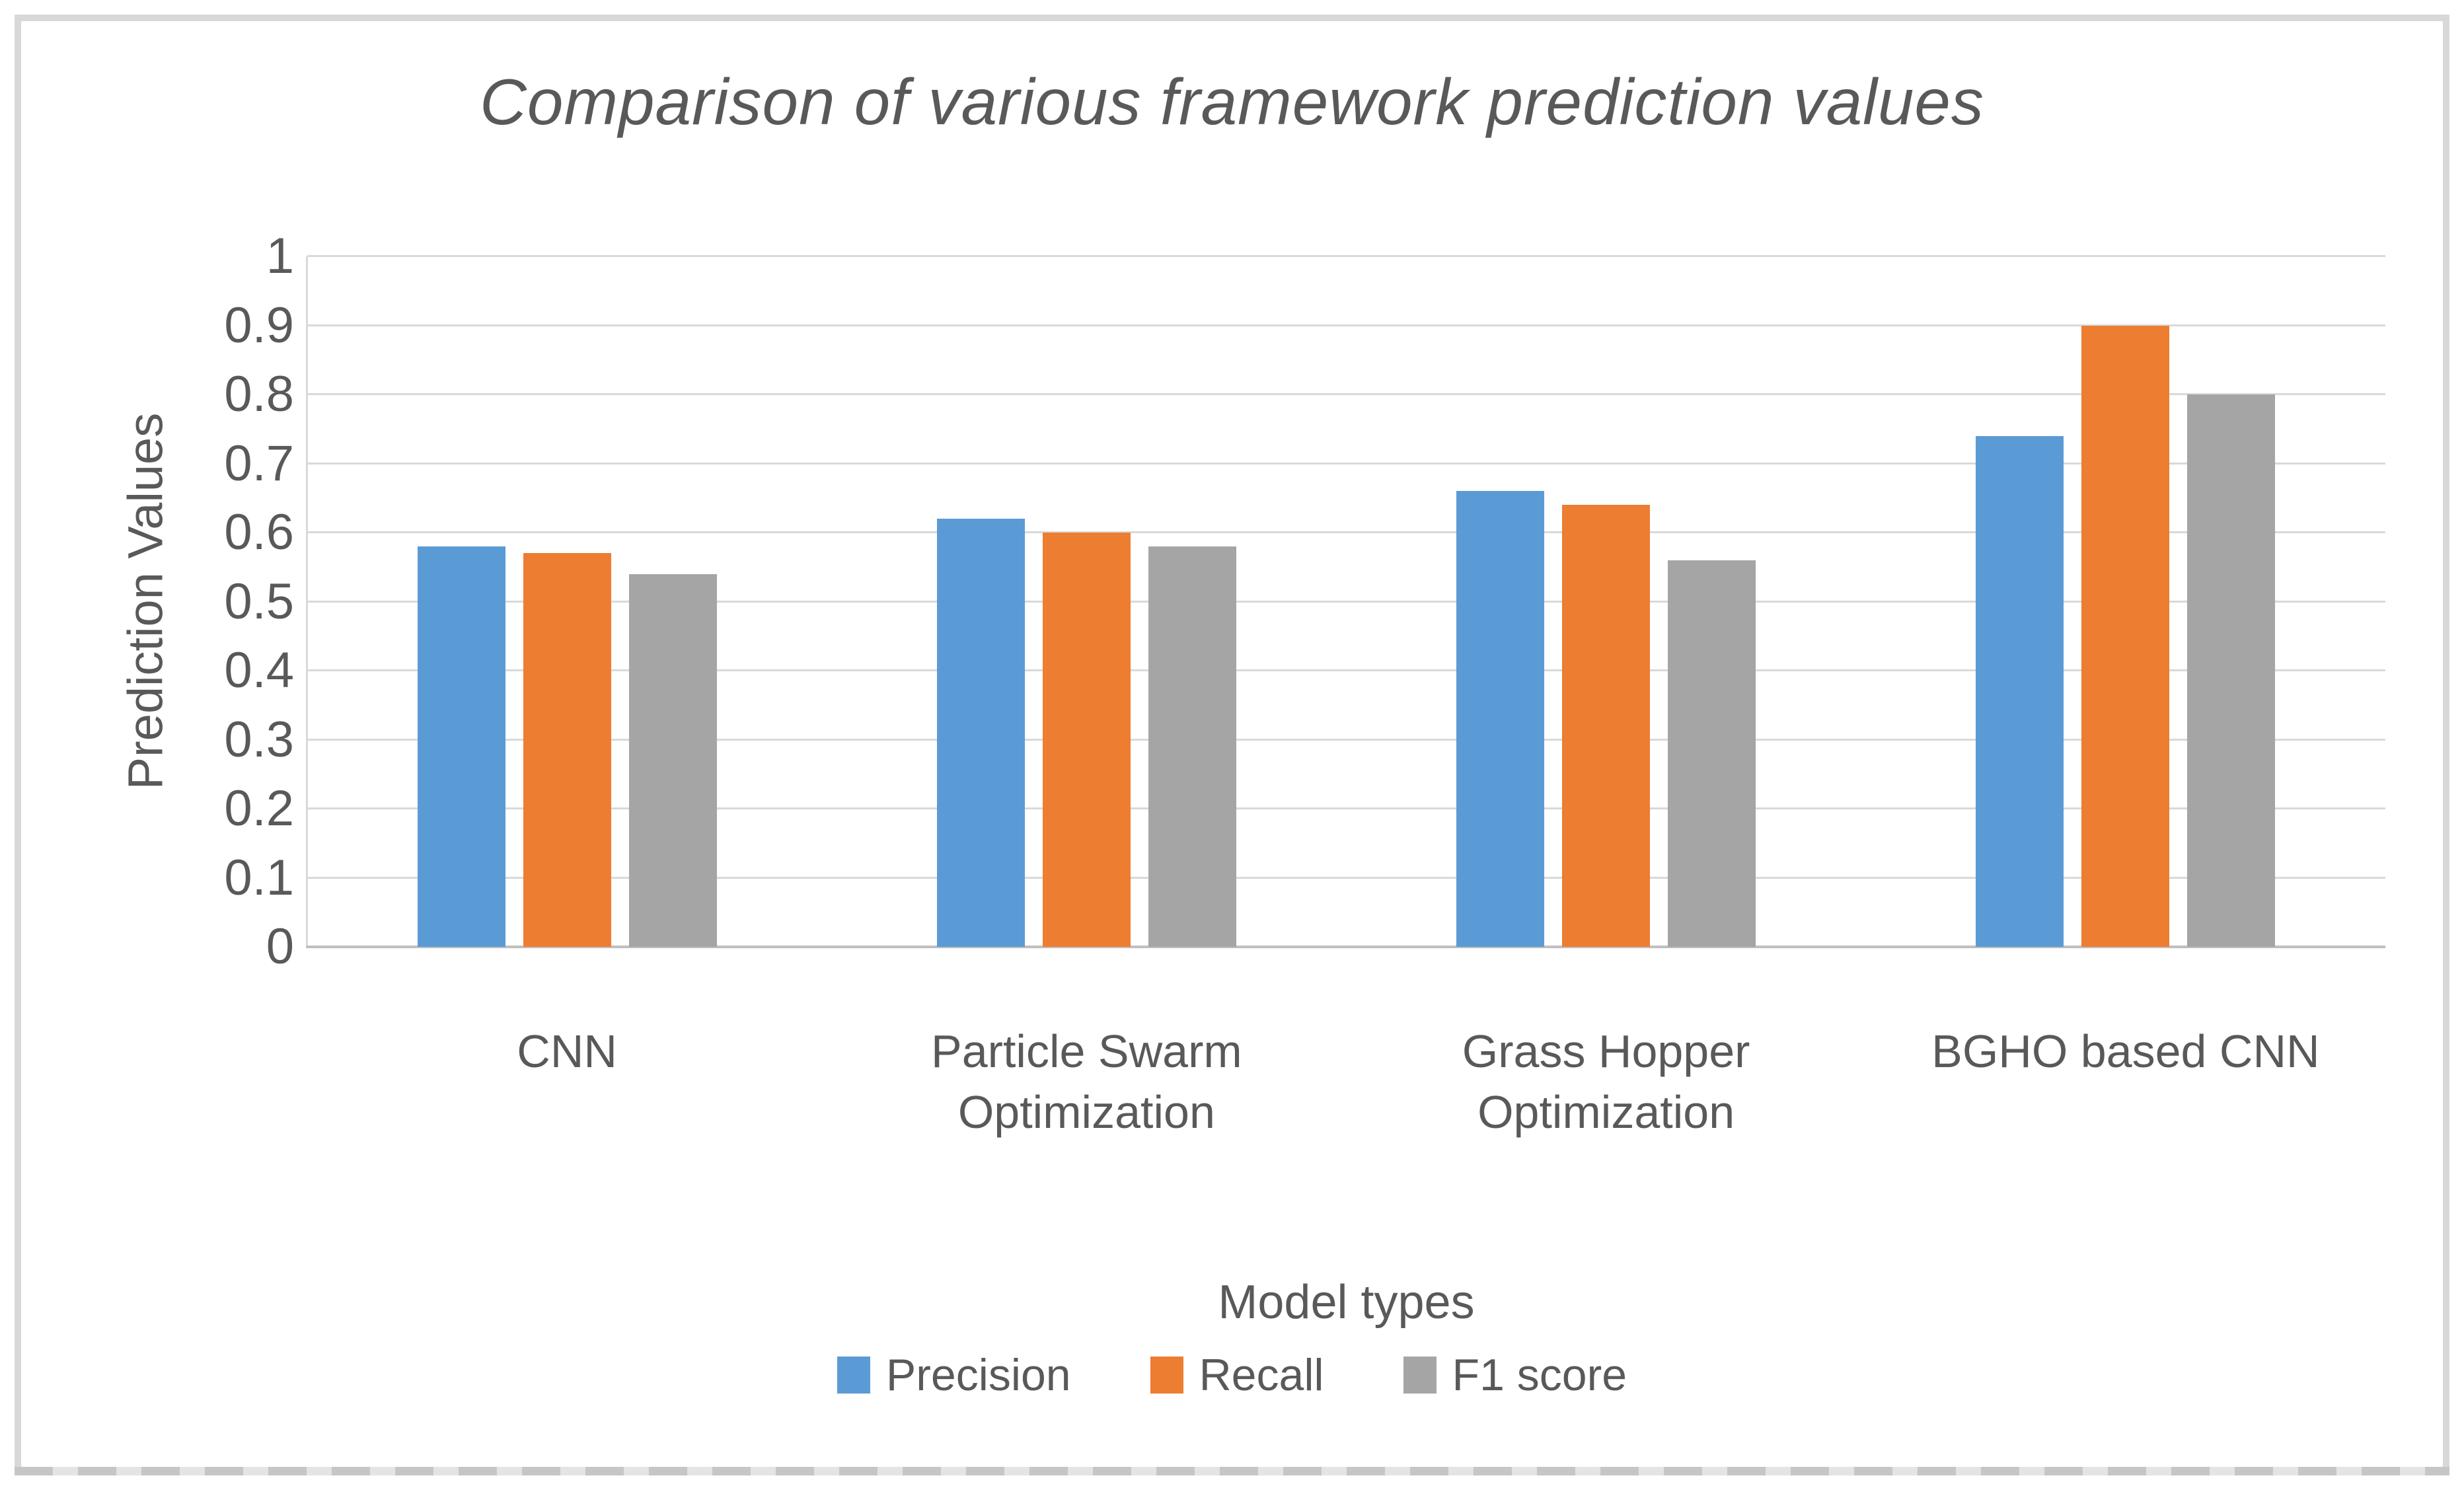  I want to click on gridline-0.4, so click(1346, 670).